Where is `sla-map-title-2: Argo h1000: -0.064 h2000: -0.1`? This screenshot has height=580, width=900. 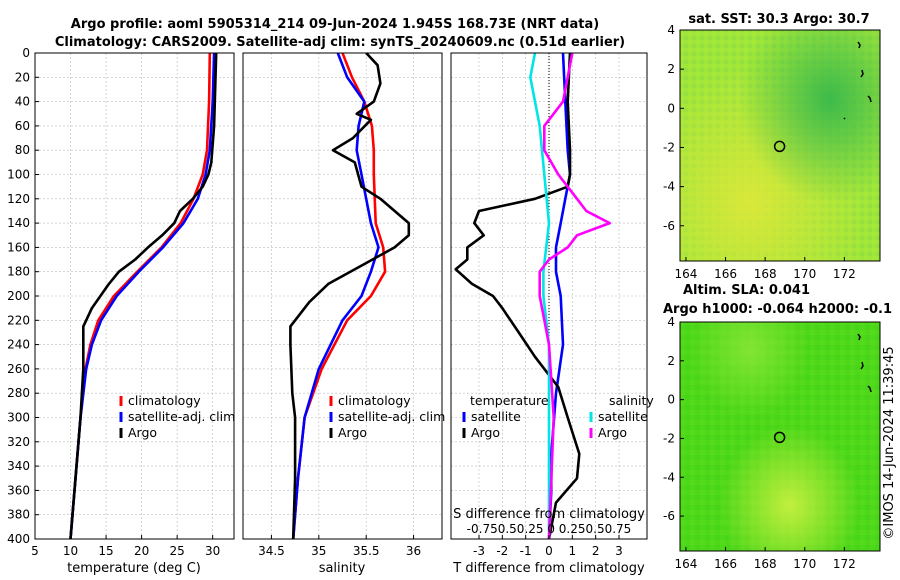
sla-map-title-2: Argo h1000: -0.064 h2000: -0.1 is located at coordinates (777, 309).